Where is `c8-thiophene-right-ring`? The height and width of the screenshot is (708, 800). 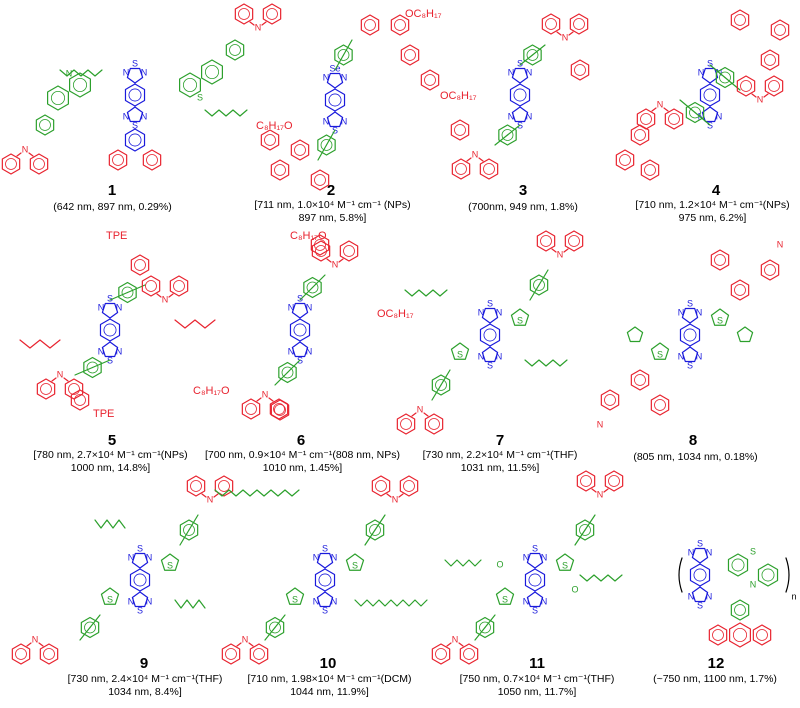 c8-thiophene-right-ring is located at coordinates (720, 317).